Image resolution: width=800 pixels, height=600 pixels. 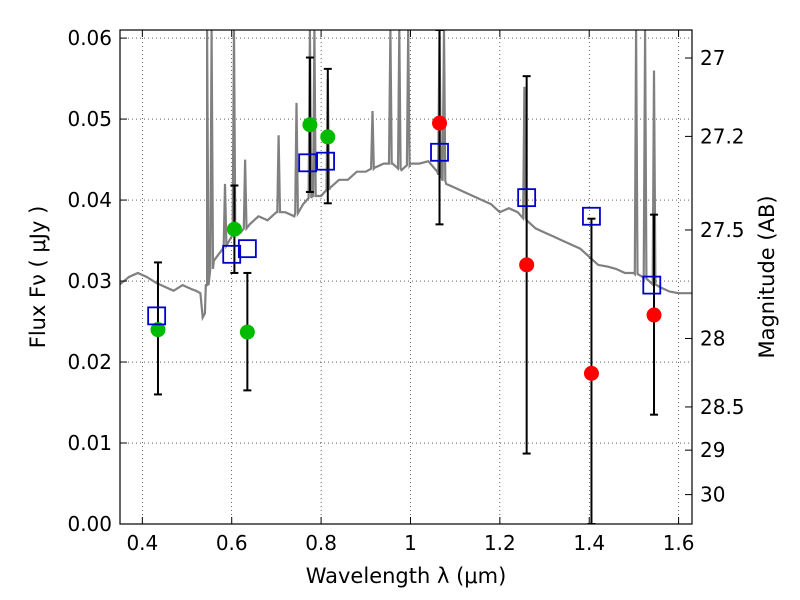 I want to click on x-tick-label-5: 1.4, so click(x=589, y=543).